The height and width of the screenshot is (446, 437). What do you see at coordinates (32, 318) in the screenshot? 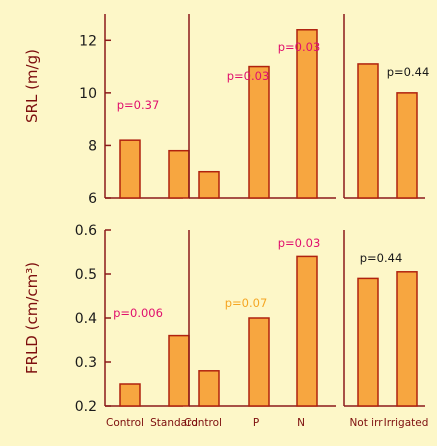
I see `y-axis-title: FRLD (cm/cm³)` at bounding box center [32, 318].